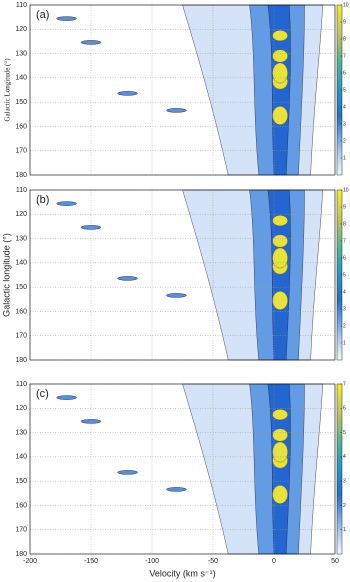 The height and width of the screenshot is (582, 350). Describe the element at coordinates (213, 561) in the screenshot. I see `x-tick-label: -50` at that location.